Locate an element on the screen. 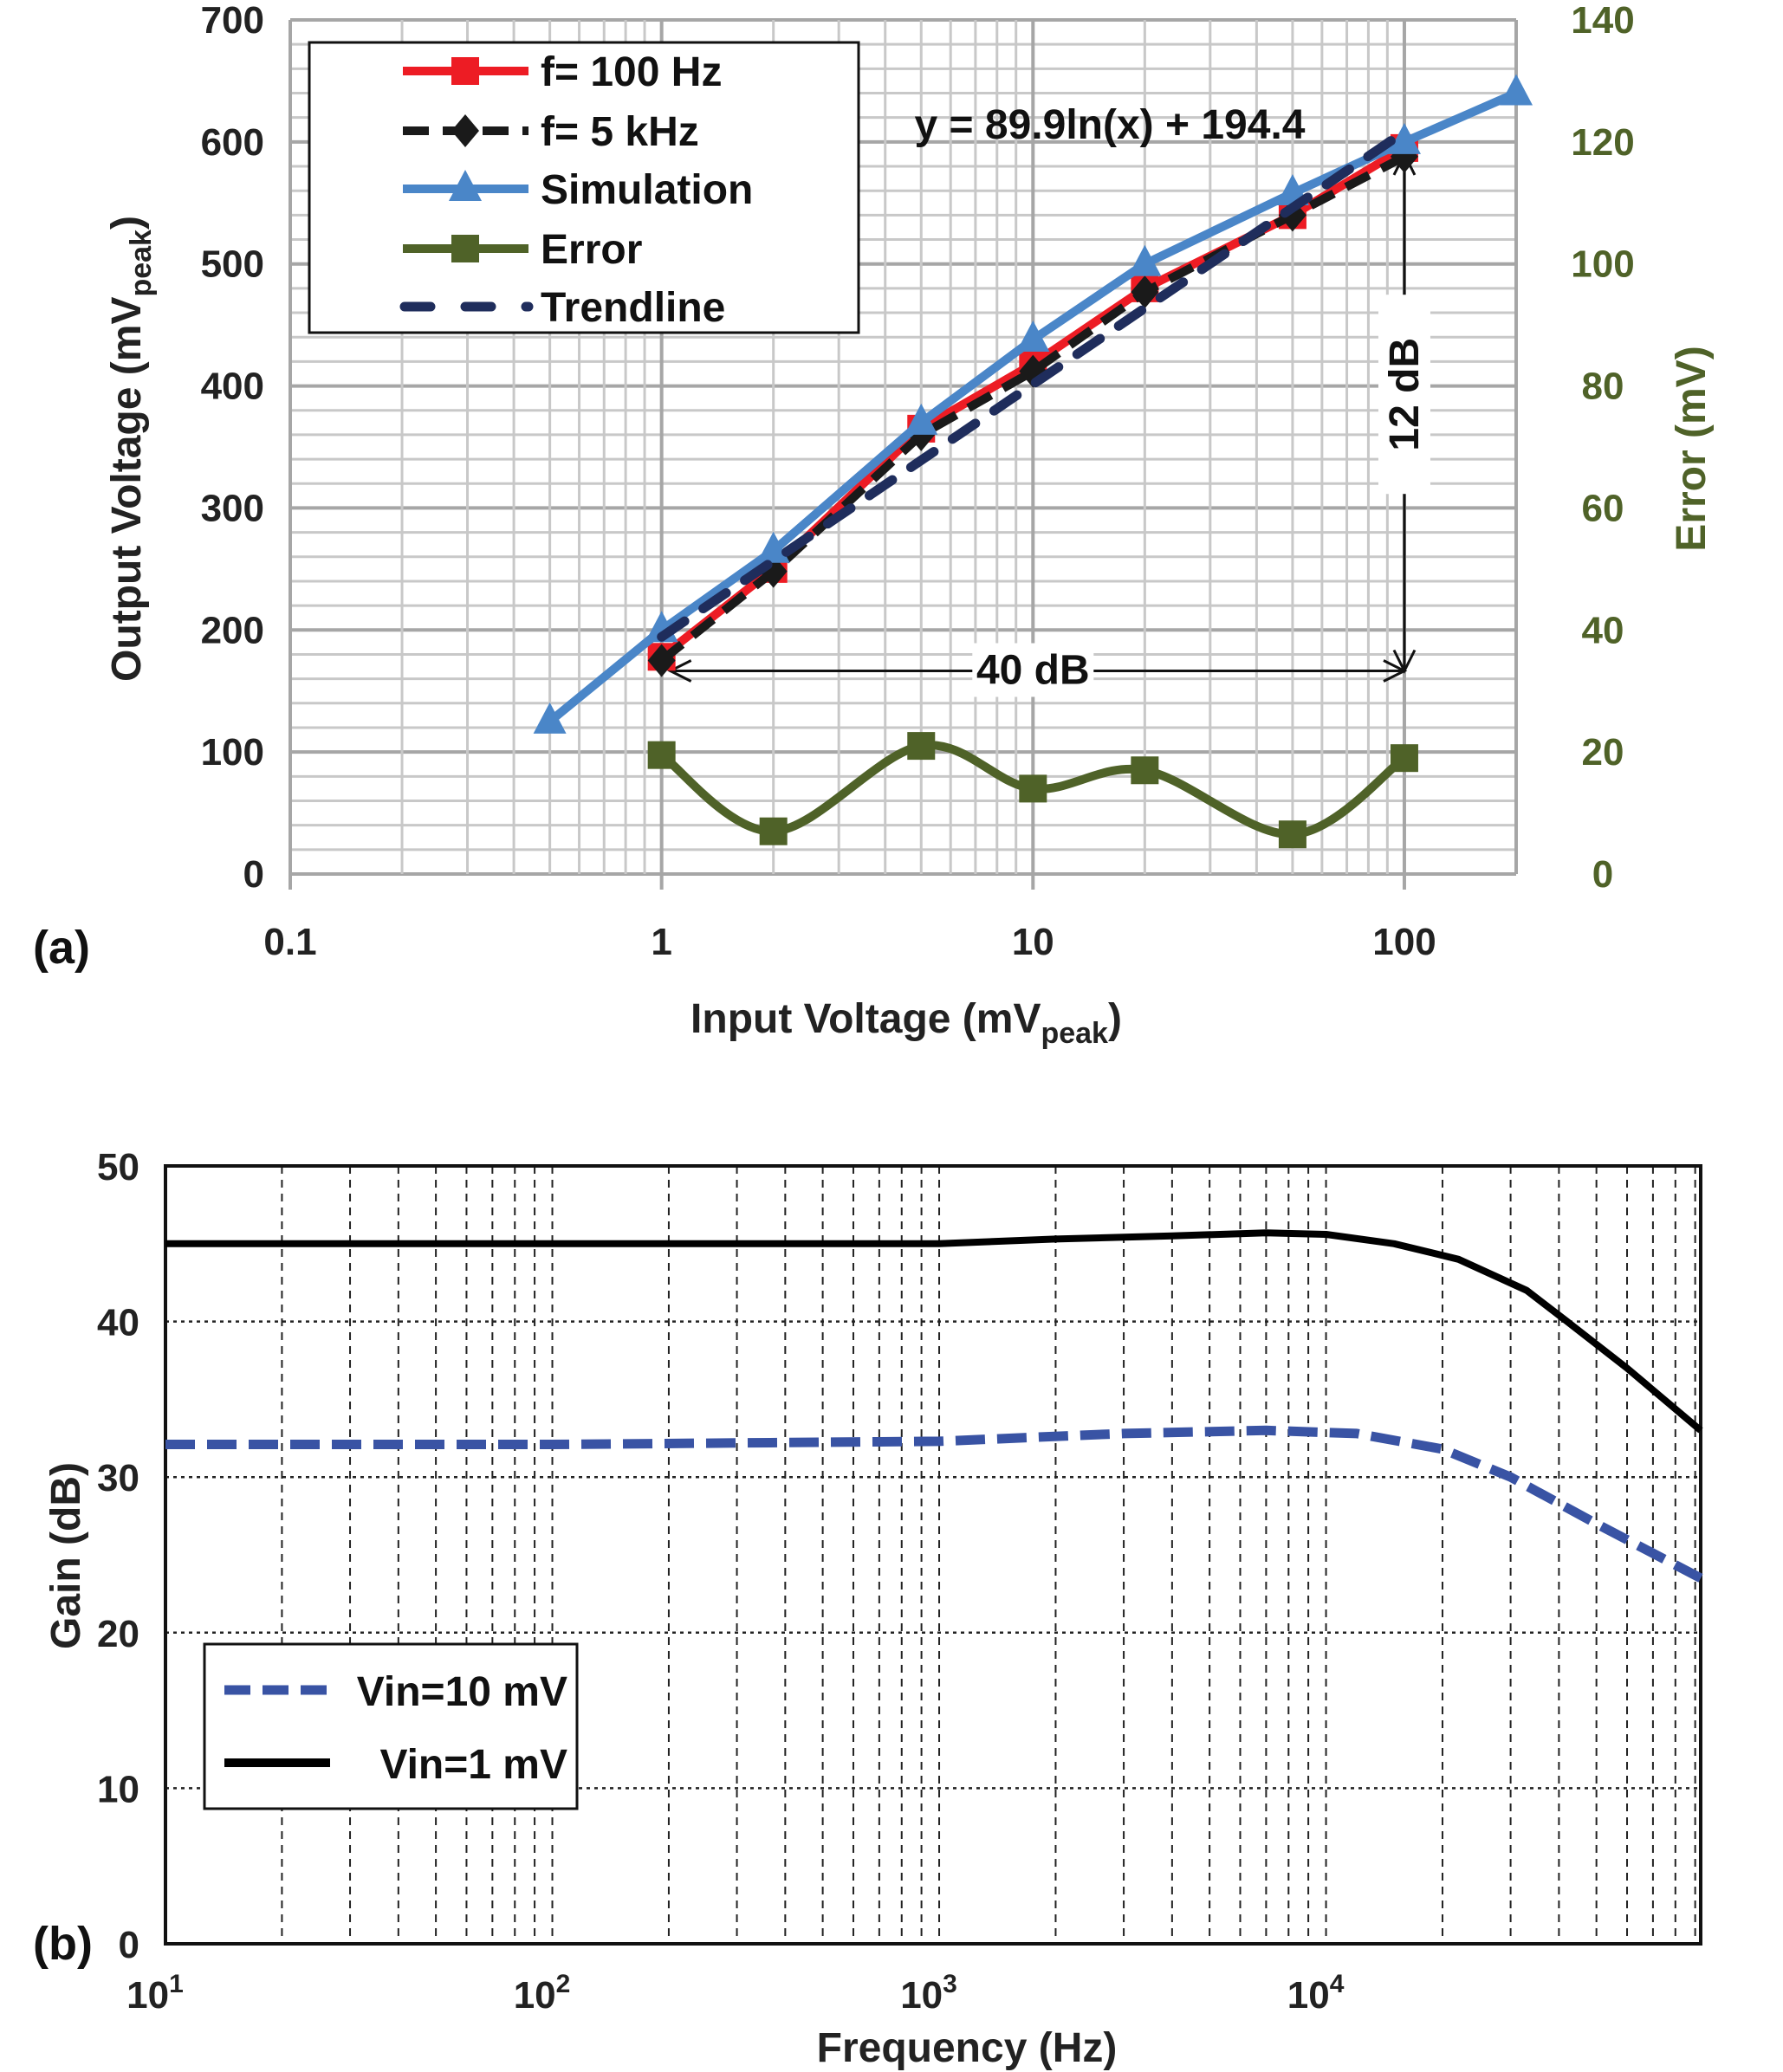 This screenshot has width=1783, height=2072. y-tick-label: 20 is located at coordinates (118, 1634).